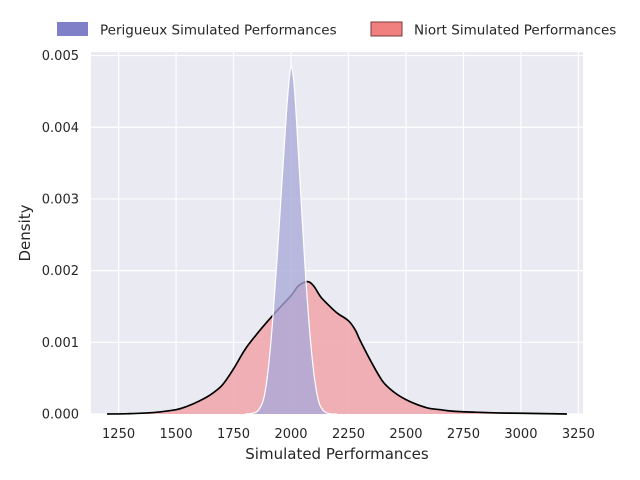 This screenshot has height=480, width=640. Describe the element at coordinates (520, 434) in the screenshot. I see `x-tick-label: 3000` at that location.